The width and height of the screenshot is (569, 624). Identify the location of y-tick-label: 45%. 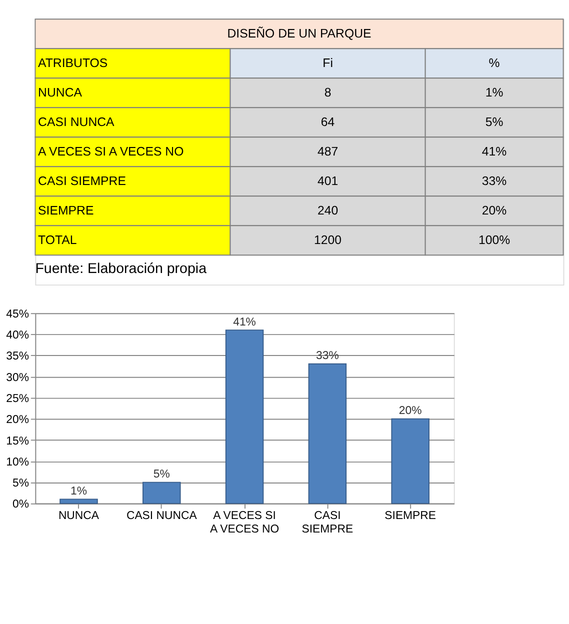
(18, 314).